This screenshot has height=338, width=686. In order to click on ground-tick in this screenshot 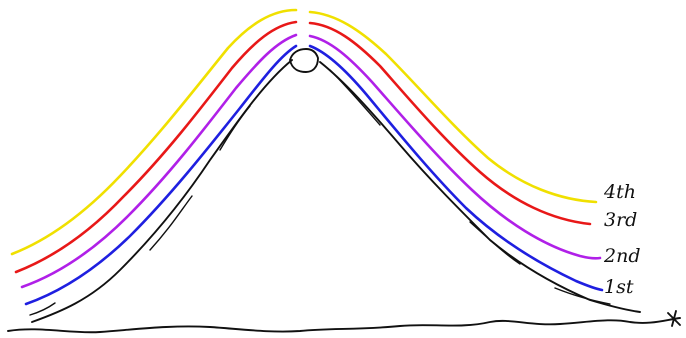, I will do `click(674, 318)`.